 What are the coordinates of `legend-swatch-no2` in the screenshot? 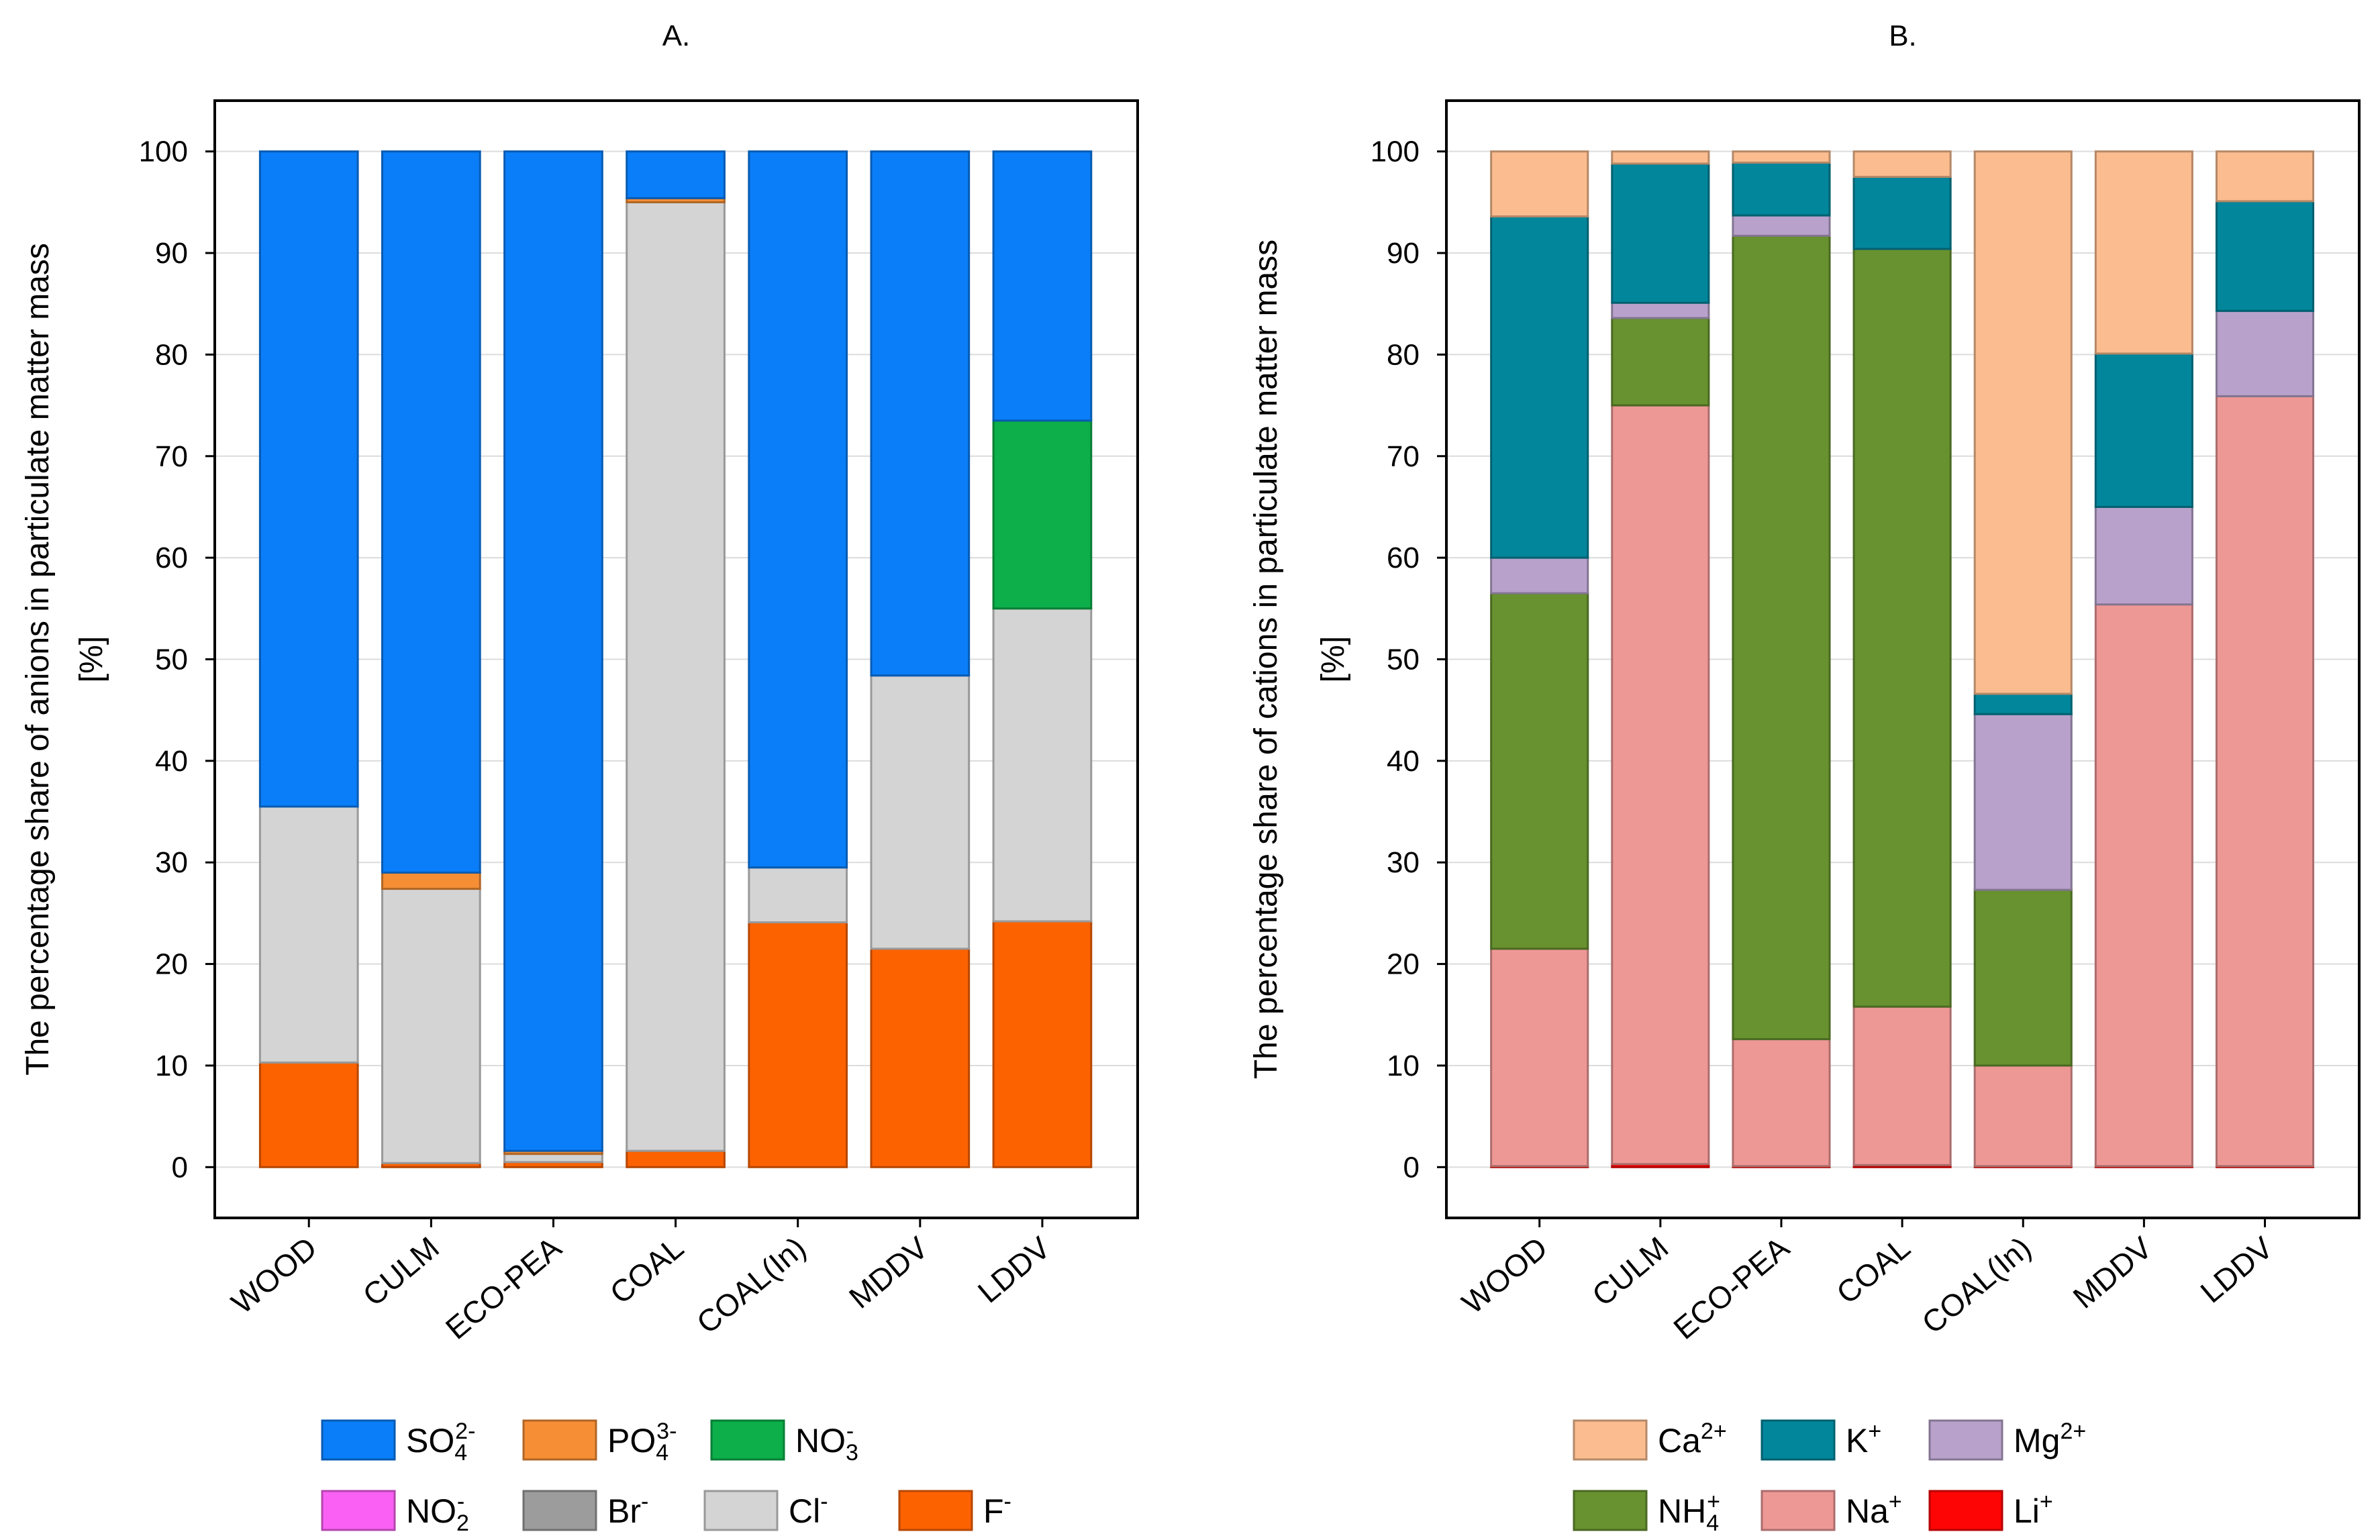 It's located at (359, 1510).